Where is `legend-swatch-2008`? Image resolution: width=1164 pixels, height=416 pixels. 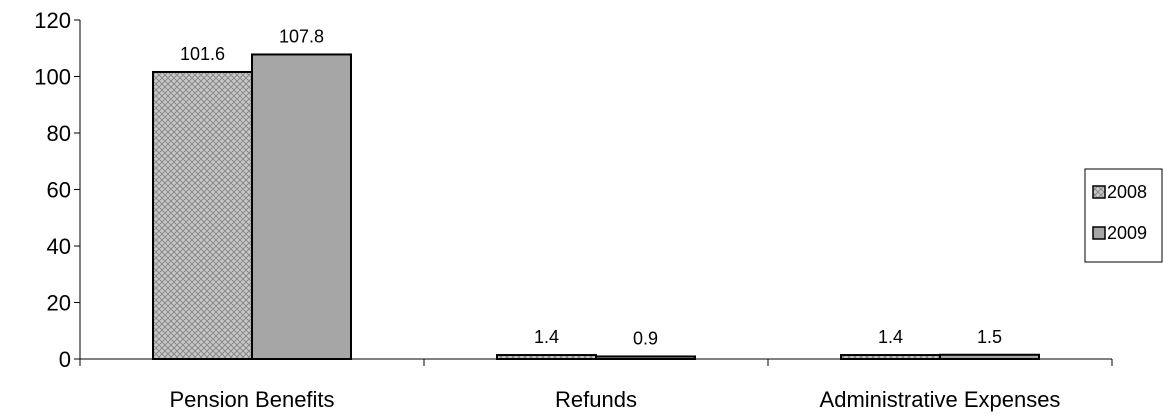
legend-swatch-2008 is located at coordinates (1099, 192).